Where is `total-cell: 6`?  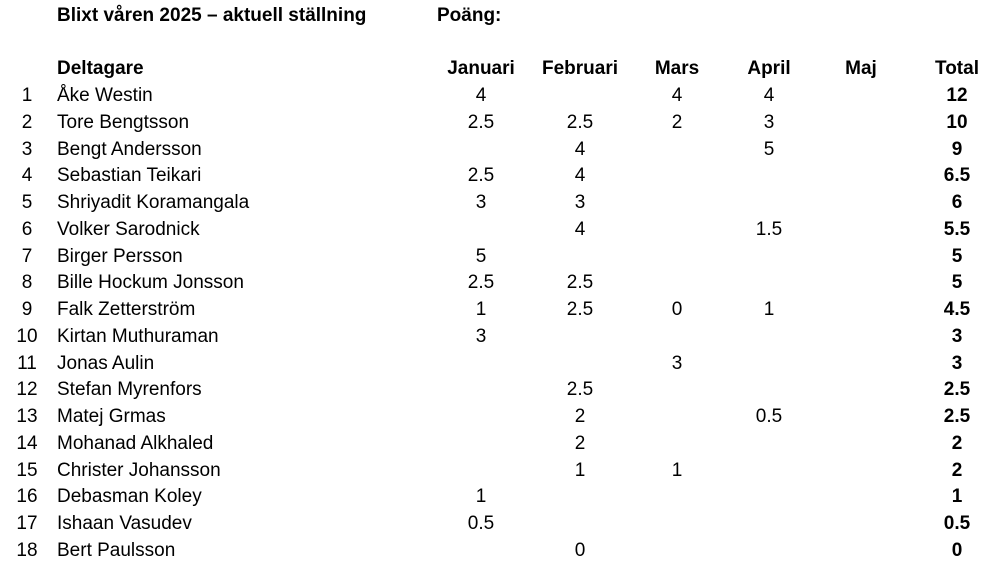
total-cell: 6 is located at coordinates (957, 202).